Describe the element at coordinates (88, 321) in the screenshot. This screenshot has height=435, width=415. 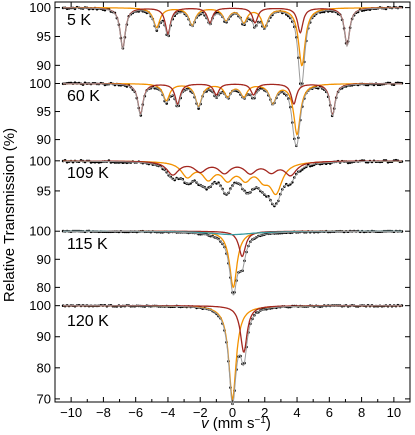
I see `panel-label: 120 K` at that location.